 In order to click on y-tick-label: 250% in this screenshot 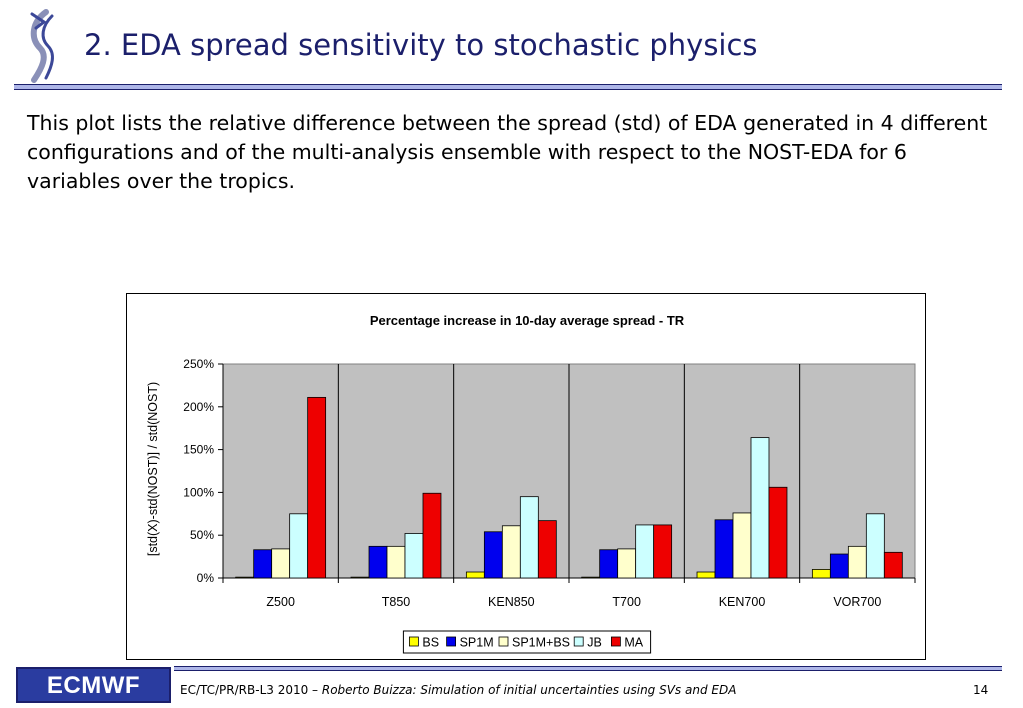, I will do `click(198, 364)`.